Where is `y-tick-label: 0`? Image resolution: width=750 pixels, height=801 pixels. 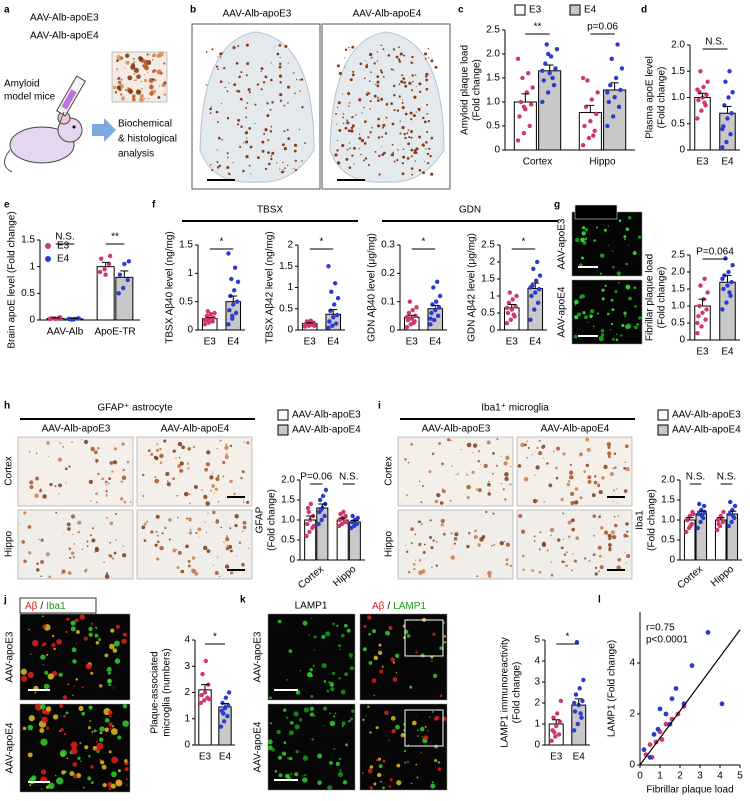 y-tick-label: 0 is located at coordinates (497, 150).